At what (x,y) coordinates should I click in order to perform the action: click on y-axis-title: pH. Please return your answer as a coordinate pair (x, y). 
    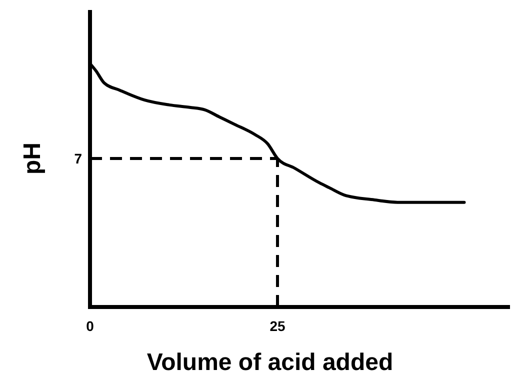
    Looking at the image, I should click on (32, 158).